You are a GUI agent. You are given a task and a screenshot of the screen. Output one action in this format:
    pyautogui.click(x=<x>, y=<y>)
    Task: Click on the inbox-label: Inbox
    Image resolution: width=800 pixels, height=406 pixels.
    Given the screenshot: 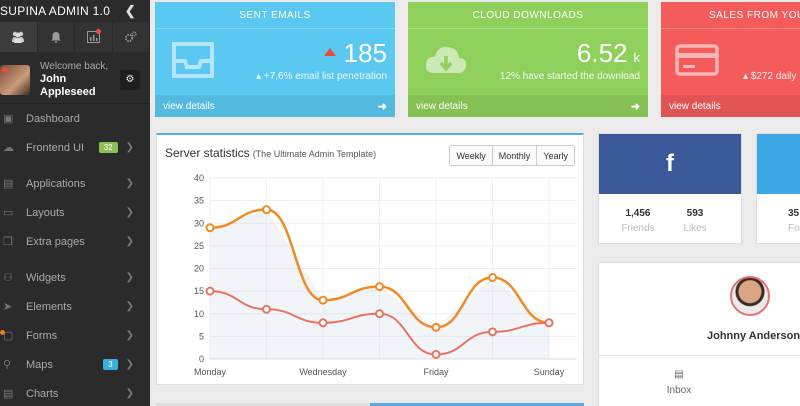 What is the action you would take?
    pyautogui.click(x=679, y=390)
    